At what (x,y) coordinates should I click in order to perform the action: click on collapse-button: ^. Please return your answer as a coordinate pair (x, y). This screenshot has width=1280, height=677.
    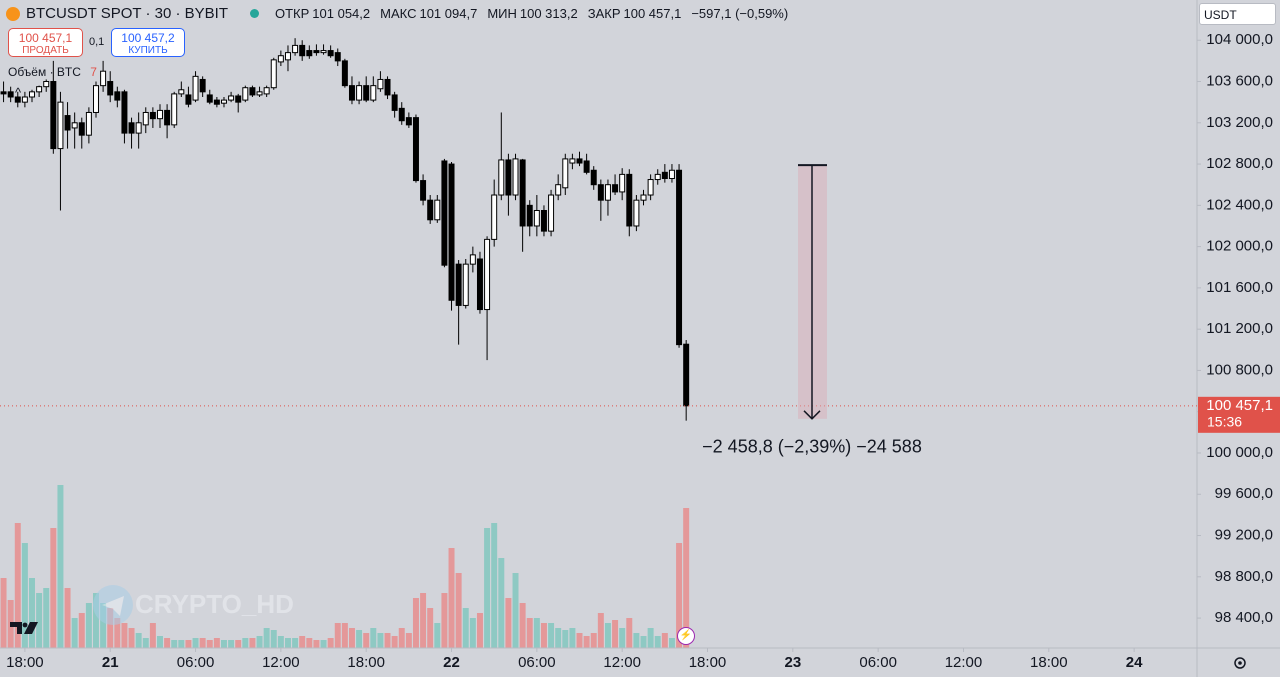
    Looking at the image, I should click on (18, 92).